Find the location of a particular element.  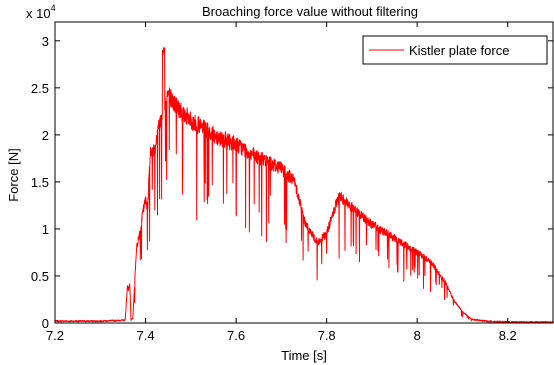

y-tick-label: 3 is located at coordinates (45, 41).